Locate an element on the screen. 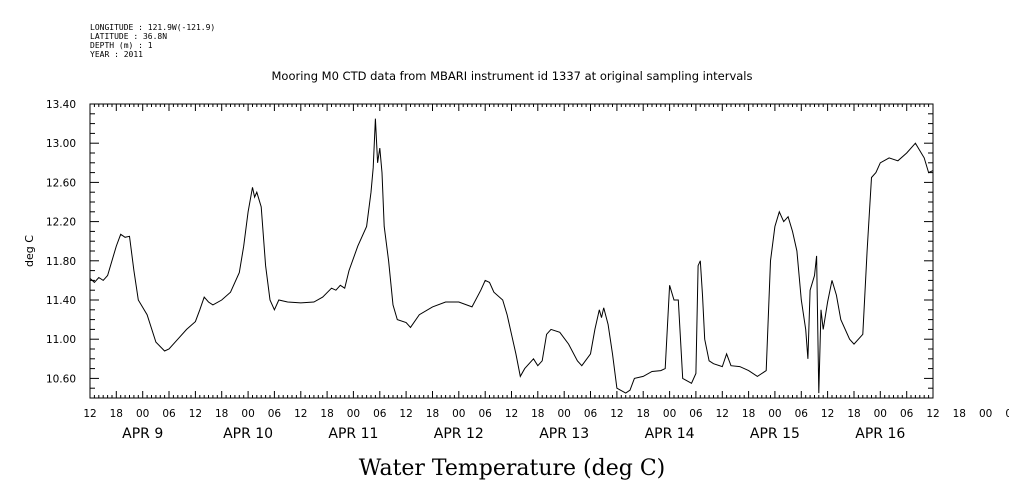 This screenshot has height=504, width=1009. meta-year: YEAR : 2011 is located at coordinates (116, 54).